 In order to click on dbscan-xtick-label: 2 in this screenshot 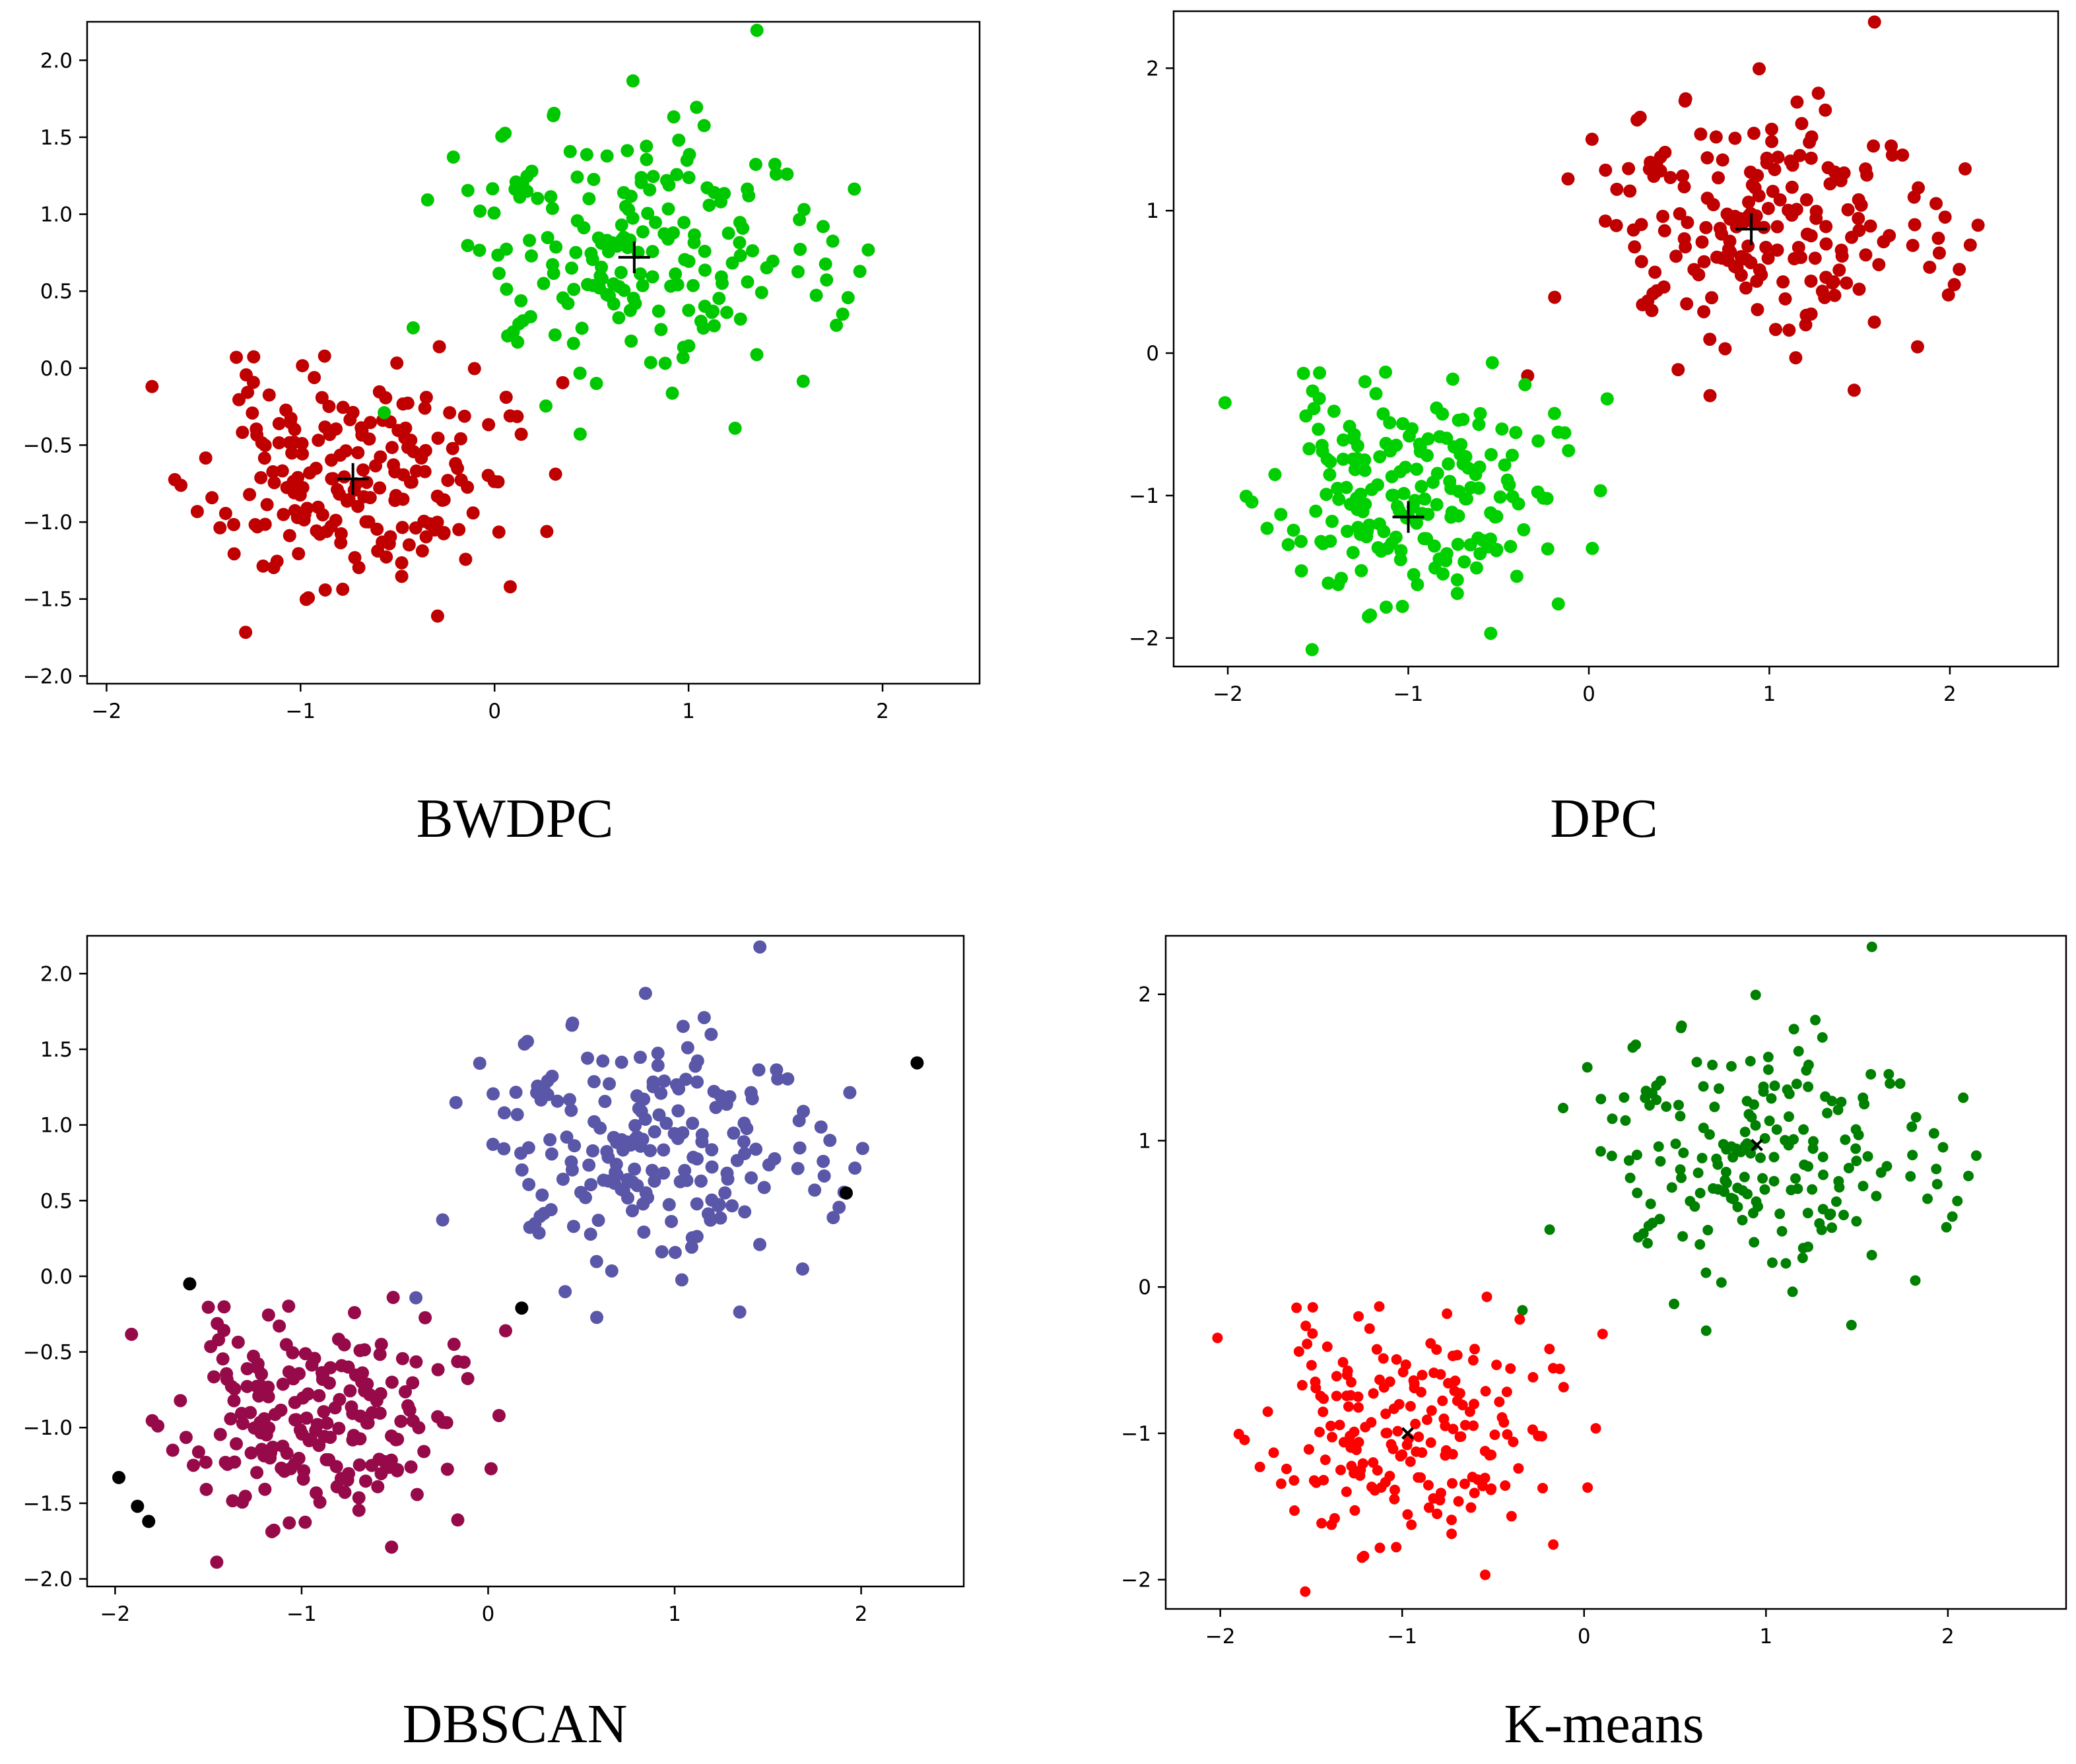, I will do `click(861, 1614)`.